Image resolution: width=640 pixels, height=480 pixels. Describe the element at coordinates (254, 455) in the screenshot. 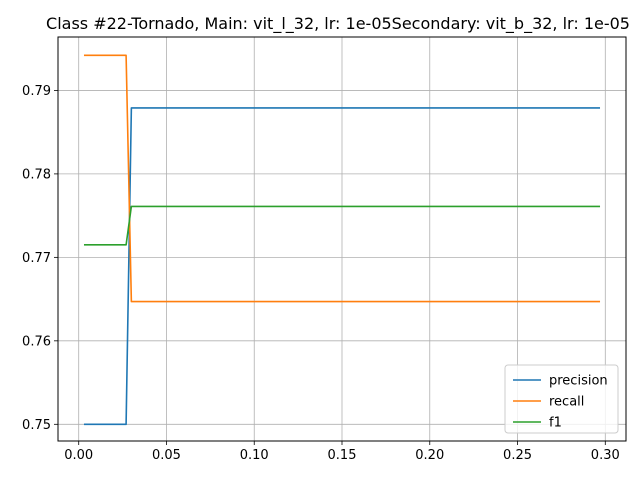

I see `x-tick-label: 0.10` at that location.